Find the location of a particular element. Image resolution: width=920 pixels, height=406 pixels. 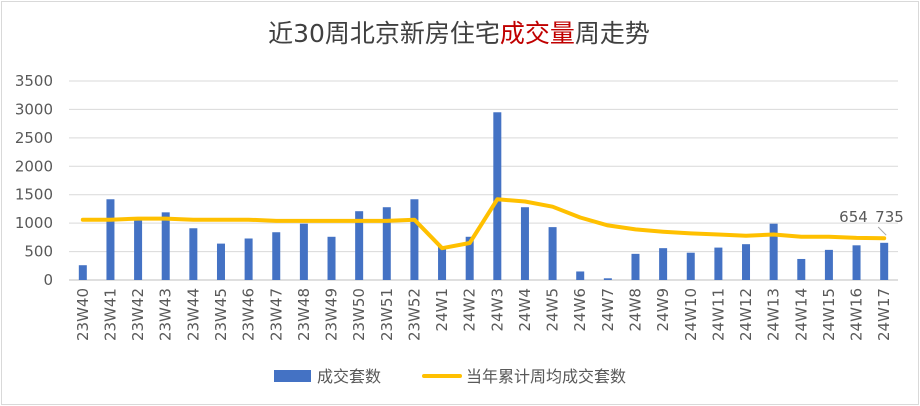

x-tick-label: 24W14 is located at coordinates (801, 314).